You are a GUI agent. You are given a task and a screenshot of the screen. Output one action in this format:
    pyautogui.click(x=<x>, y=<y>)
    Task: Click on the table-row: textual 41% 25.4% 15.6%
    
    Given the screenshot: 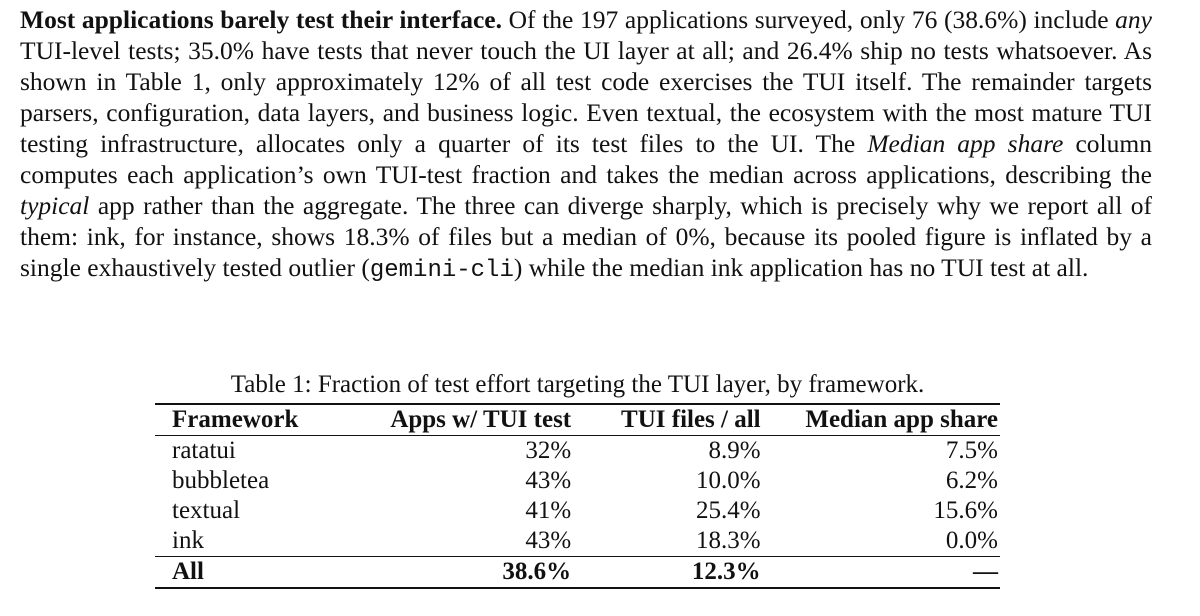 What is the action you would take?
    pyautogui.click(x=577, y=511)
    